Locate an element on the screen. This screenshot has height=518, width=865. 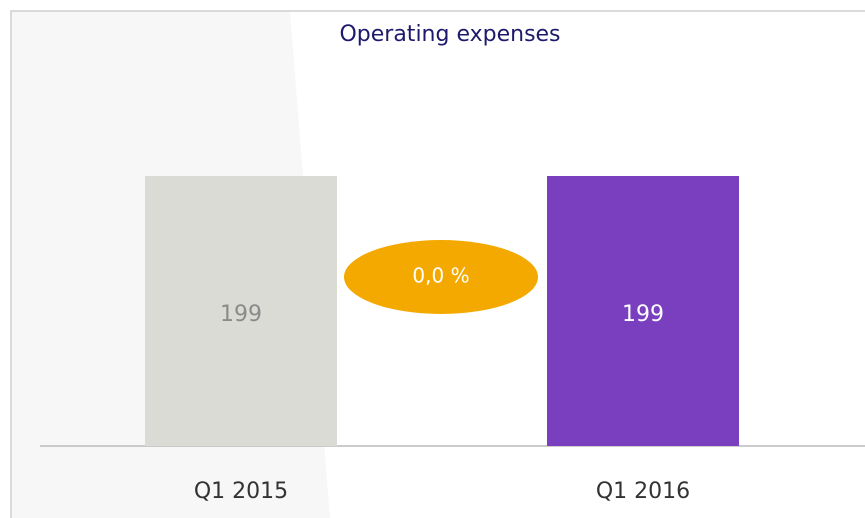
x-tick-label: Q1 2016 is located at coordinates (643, 491).